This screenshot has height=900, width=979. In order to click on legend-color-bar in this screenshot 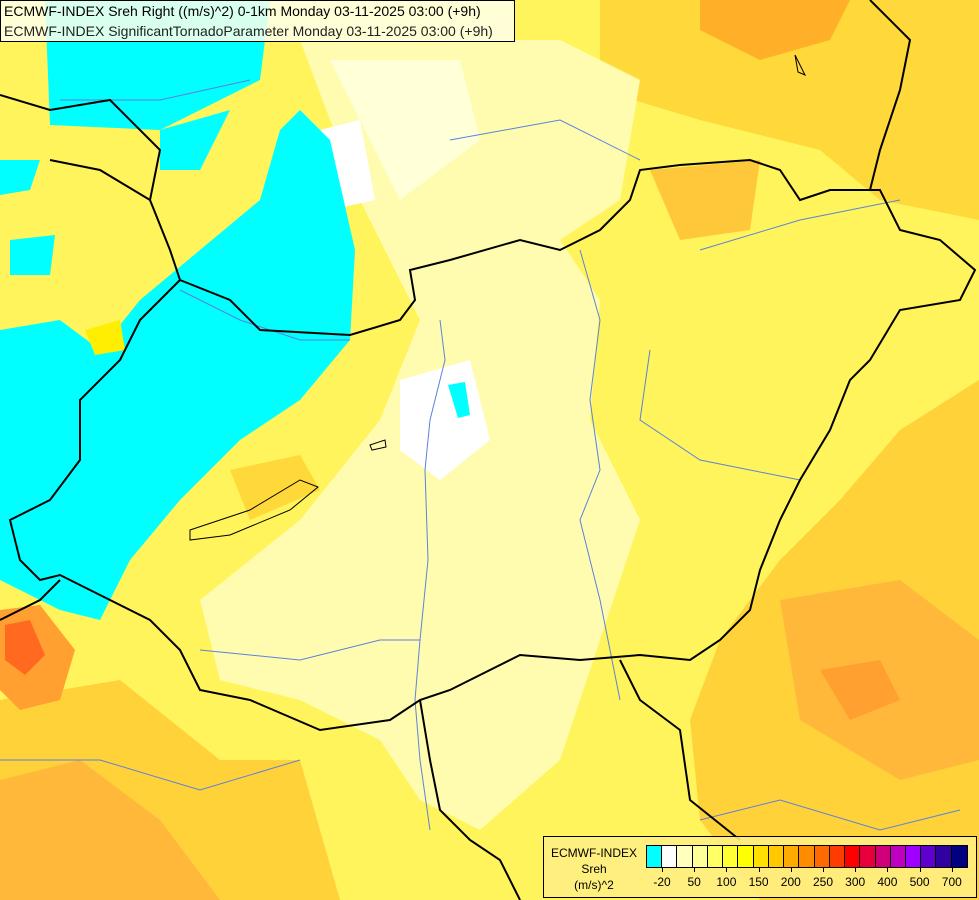, I will do `click(807, 856)`.